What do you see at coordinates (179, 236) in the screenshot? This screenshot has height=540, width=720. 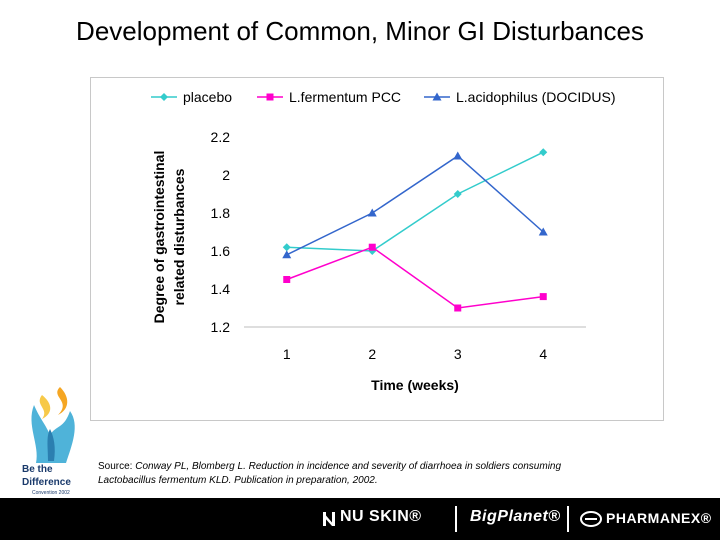 I see `y-axis-title-line: related disturbances` at bounding box center [179, 236].